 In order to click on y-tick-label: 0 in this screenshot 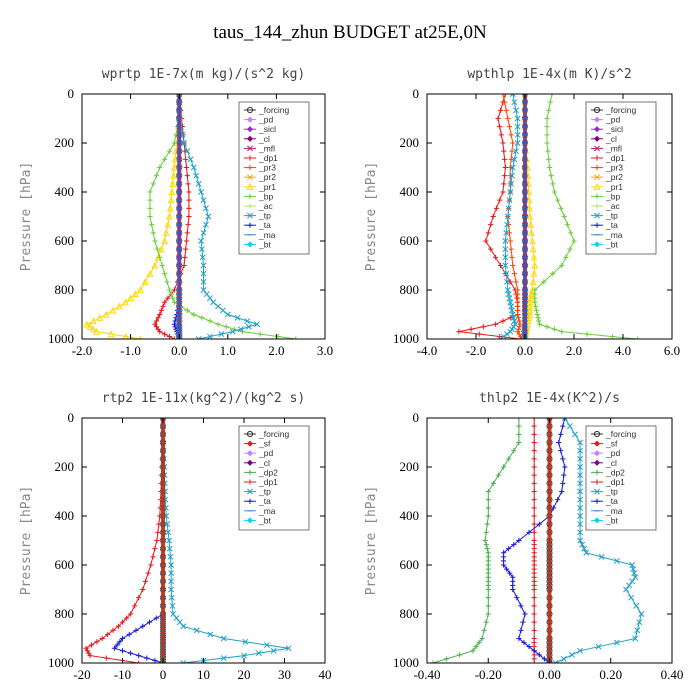, I will do `click(71, 417)`.